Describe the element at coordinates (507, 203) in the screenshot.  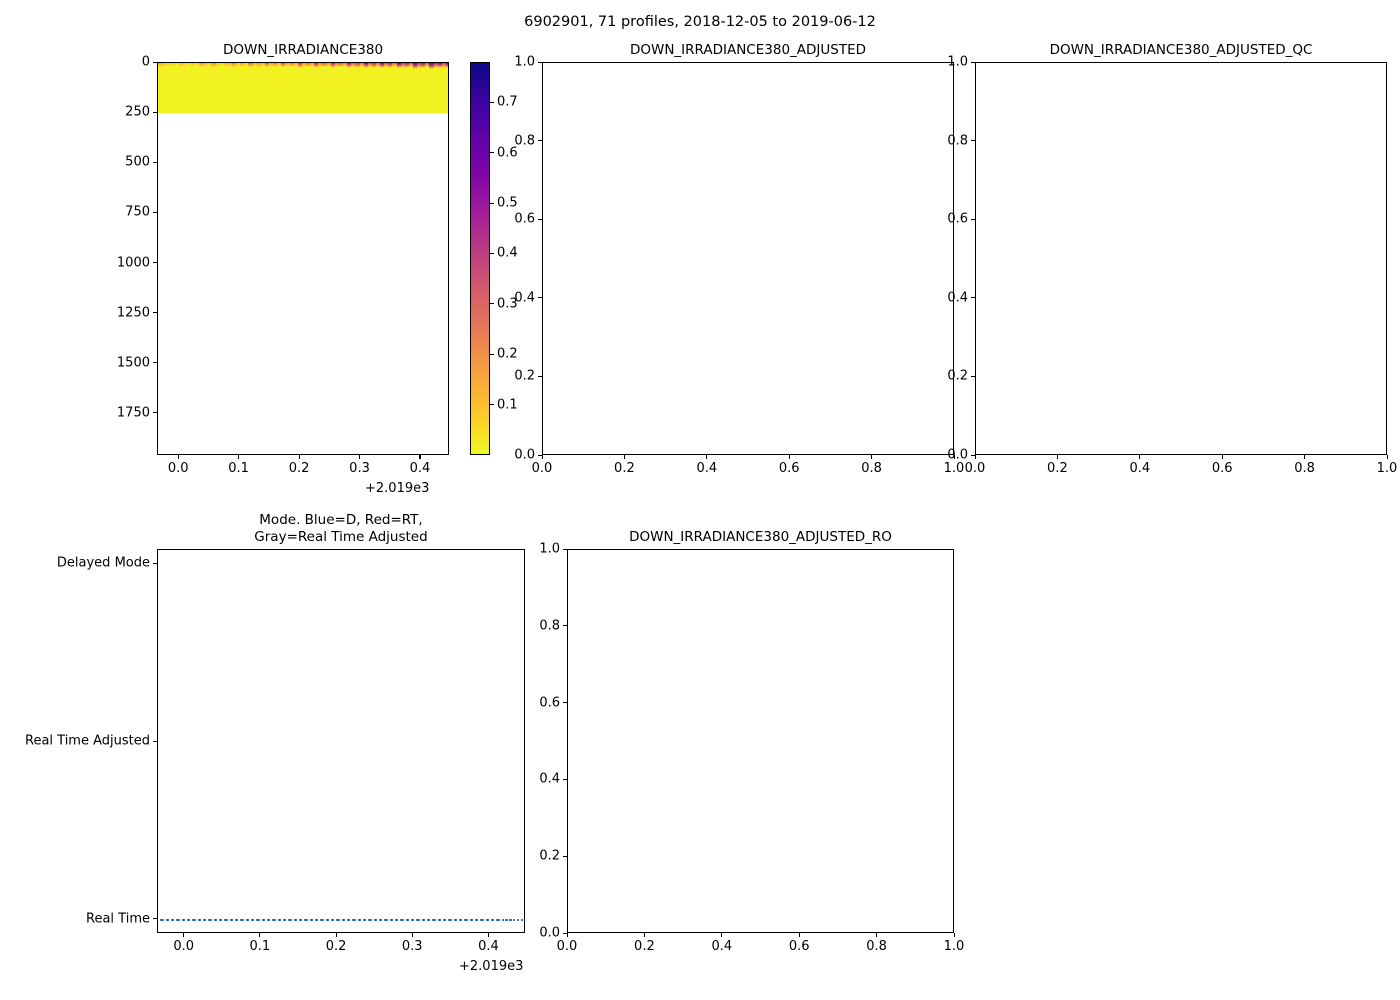
I see `colorbar-tick-label: 0.5` at that location.